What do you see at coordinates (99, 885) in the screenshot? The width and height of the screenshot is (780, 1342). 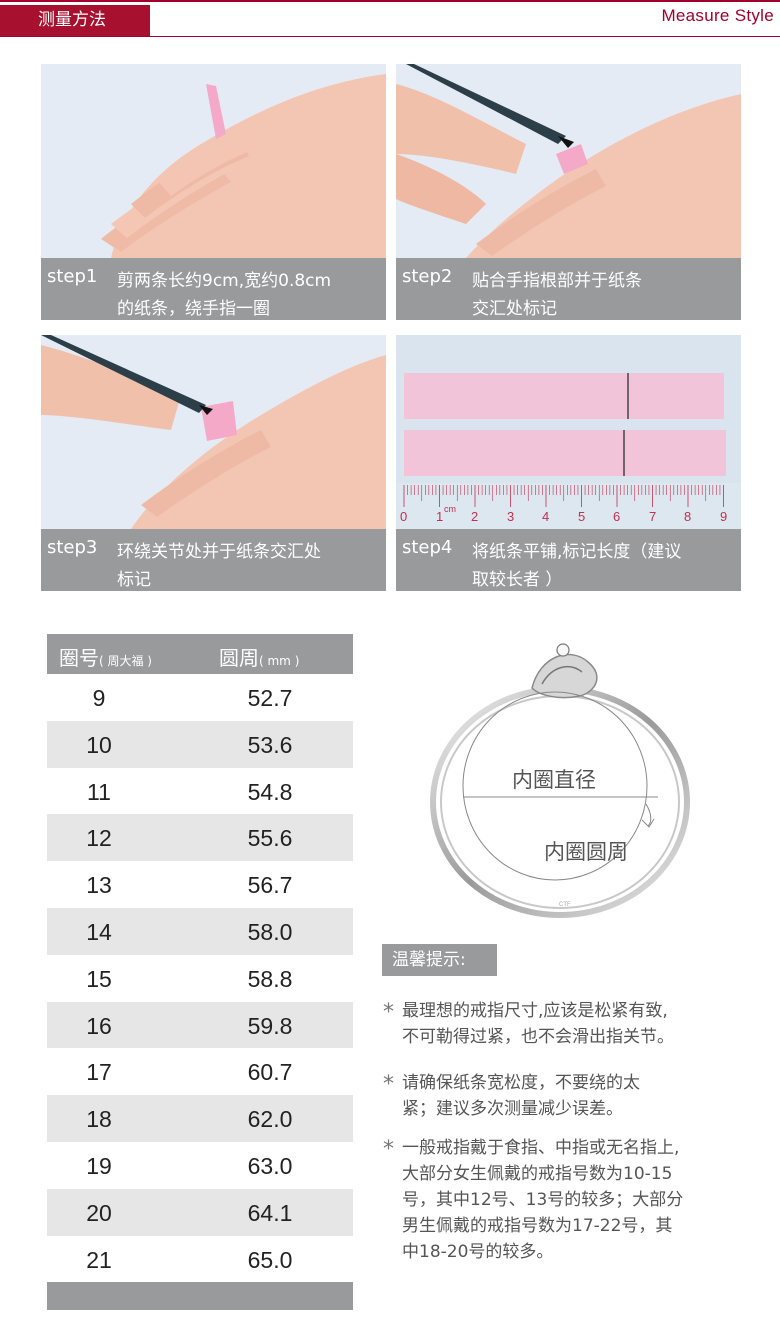 I see `ring-size-cell: 13` at bounding box center [99, 885].